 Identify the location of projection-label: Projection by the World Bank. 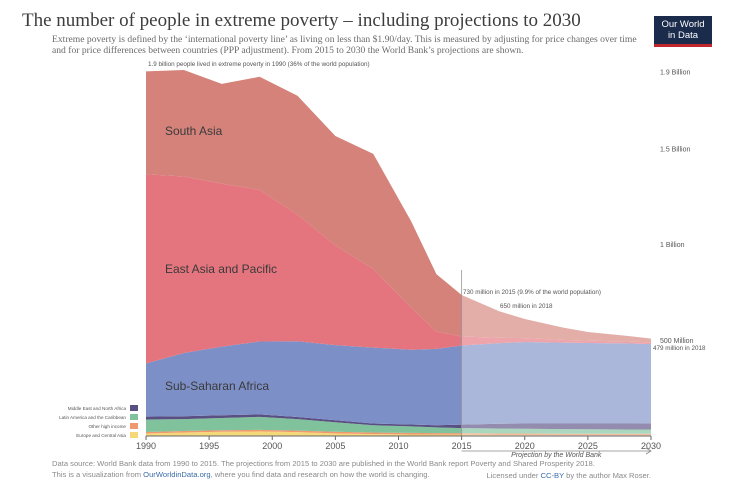
(556, 455).